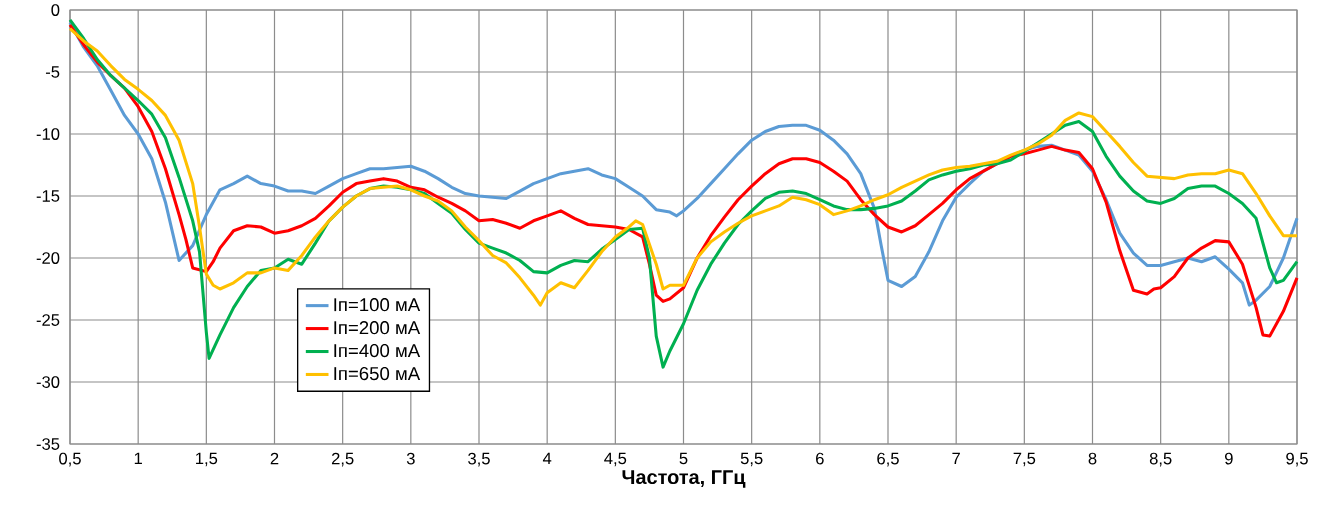 The image size is (1323, 520). Describe the element at coordinates (479, 459) in the screenshot. I see `x-tick-label: 3,5` at that location.